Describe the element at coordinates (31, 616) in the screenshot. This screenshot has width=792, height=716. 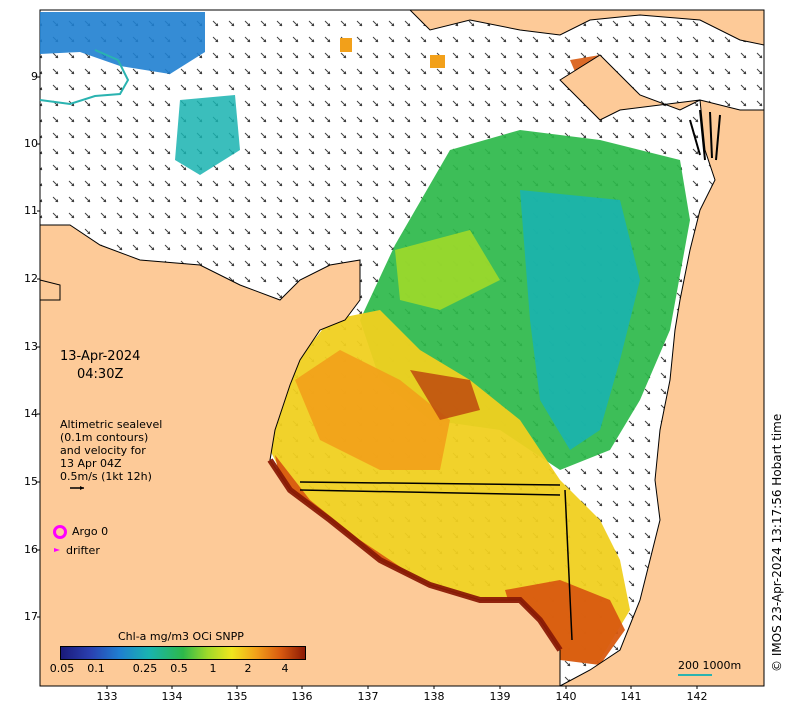
I see `y-tick-17: 17` at that location.